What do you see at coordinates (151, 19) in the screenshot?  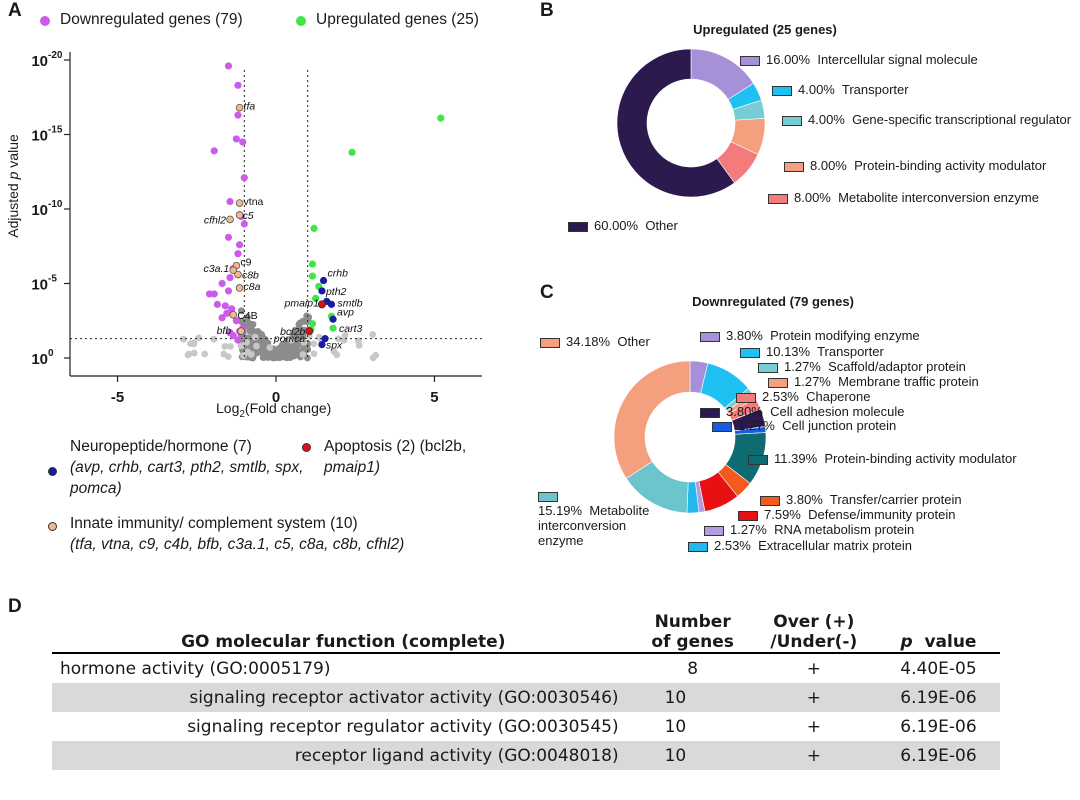 I see `legend-down-label: Downregulated genes (79)` at bounding box center [151, 19].